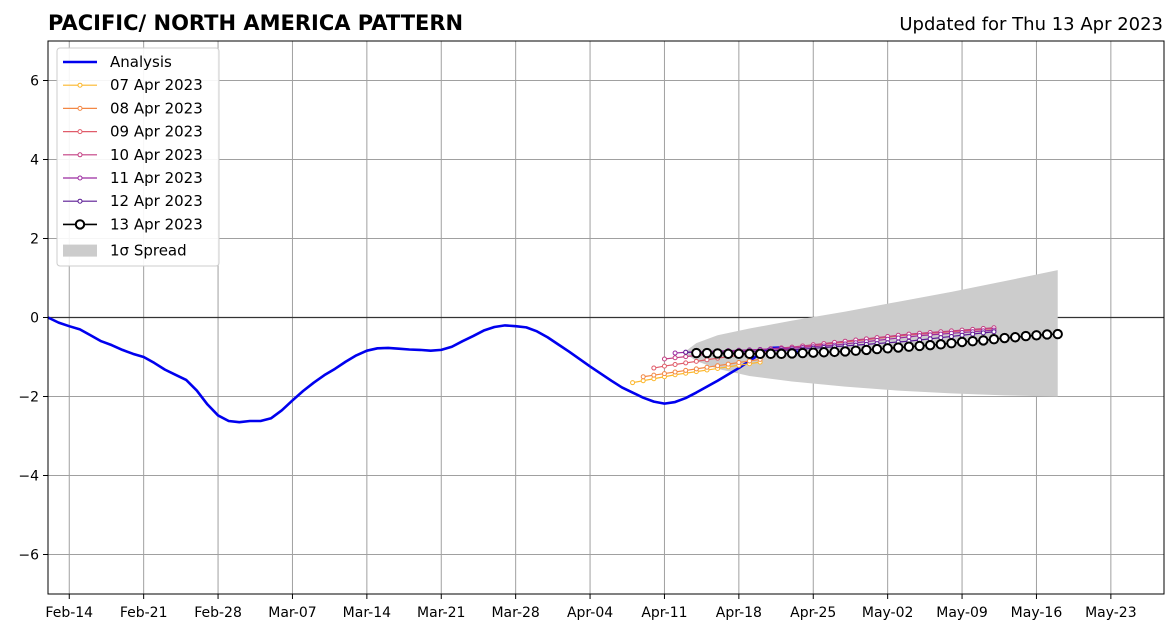 The image size is (1176, 633). I want to click on legend-label: 1σ Spread, so click(148, 251).